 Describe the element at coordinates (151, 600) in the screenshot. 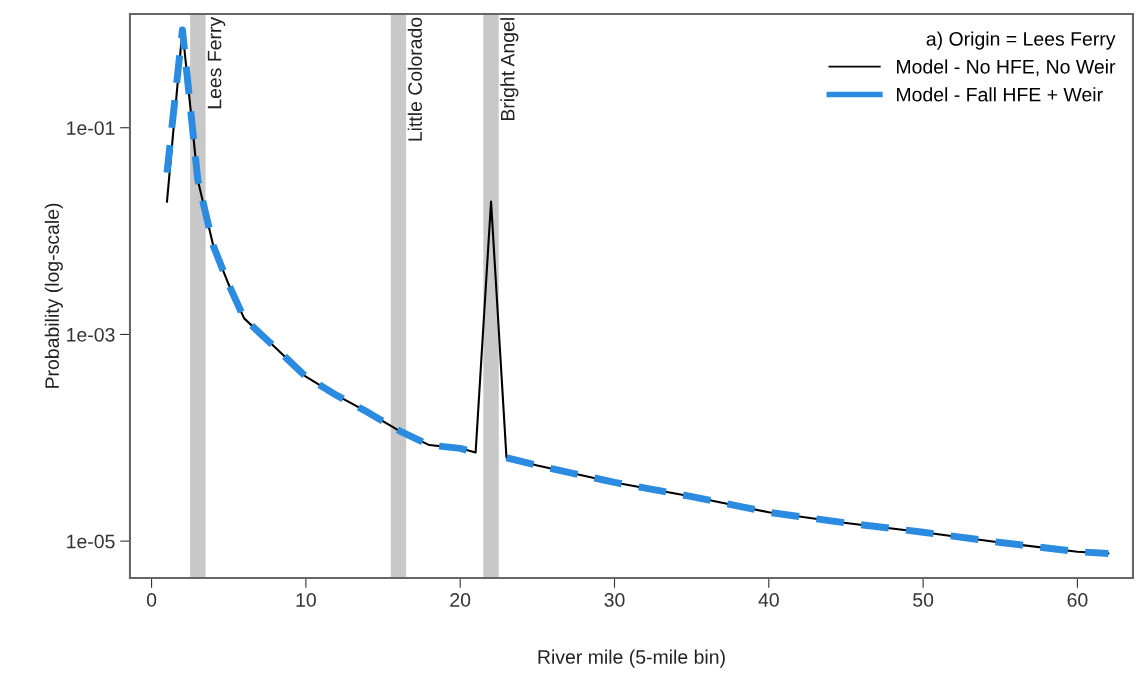

I see `x-tick-label: 0` at that location.